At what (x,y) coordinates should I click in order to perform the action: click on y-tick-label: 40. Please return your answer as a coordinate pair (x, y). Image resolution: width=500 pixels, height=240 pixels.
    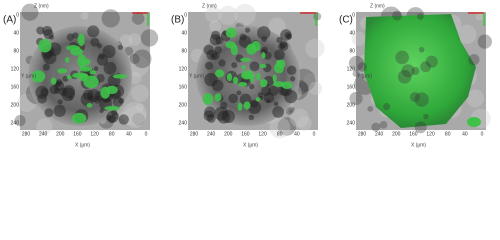
    Looking at the image, I should click on (184, 33).